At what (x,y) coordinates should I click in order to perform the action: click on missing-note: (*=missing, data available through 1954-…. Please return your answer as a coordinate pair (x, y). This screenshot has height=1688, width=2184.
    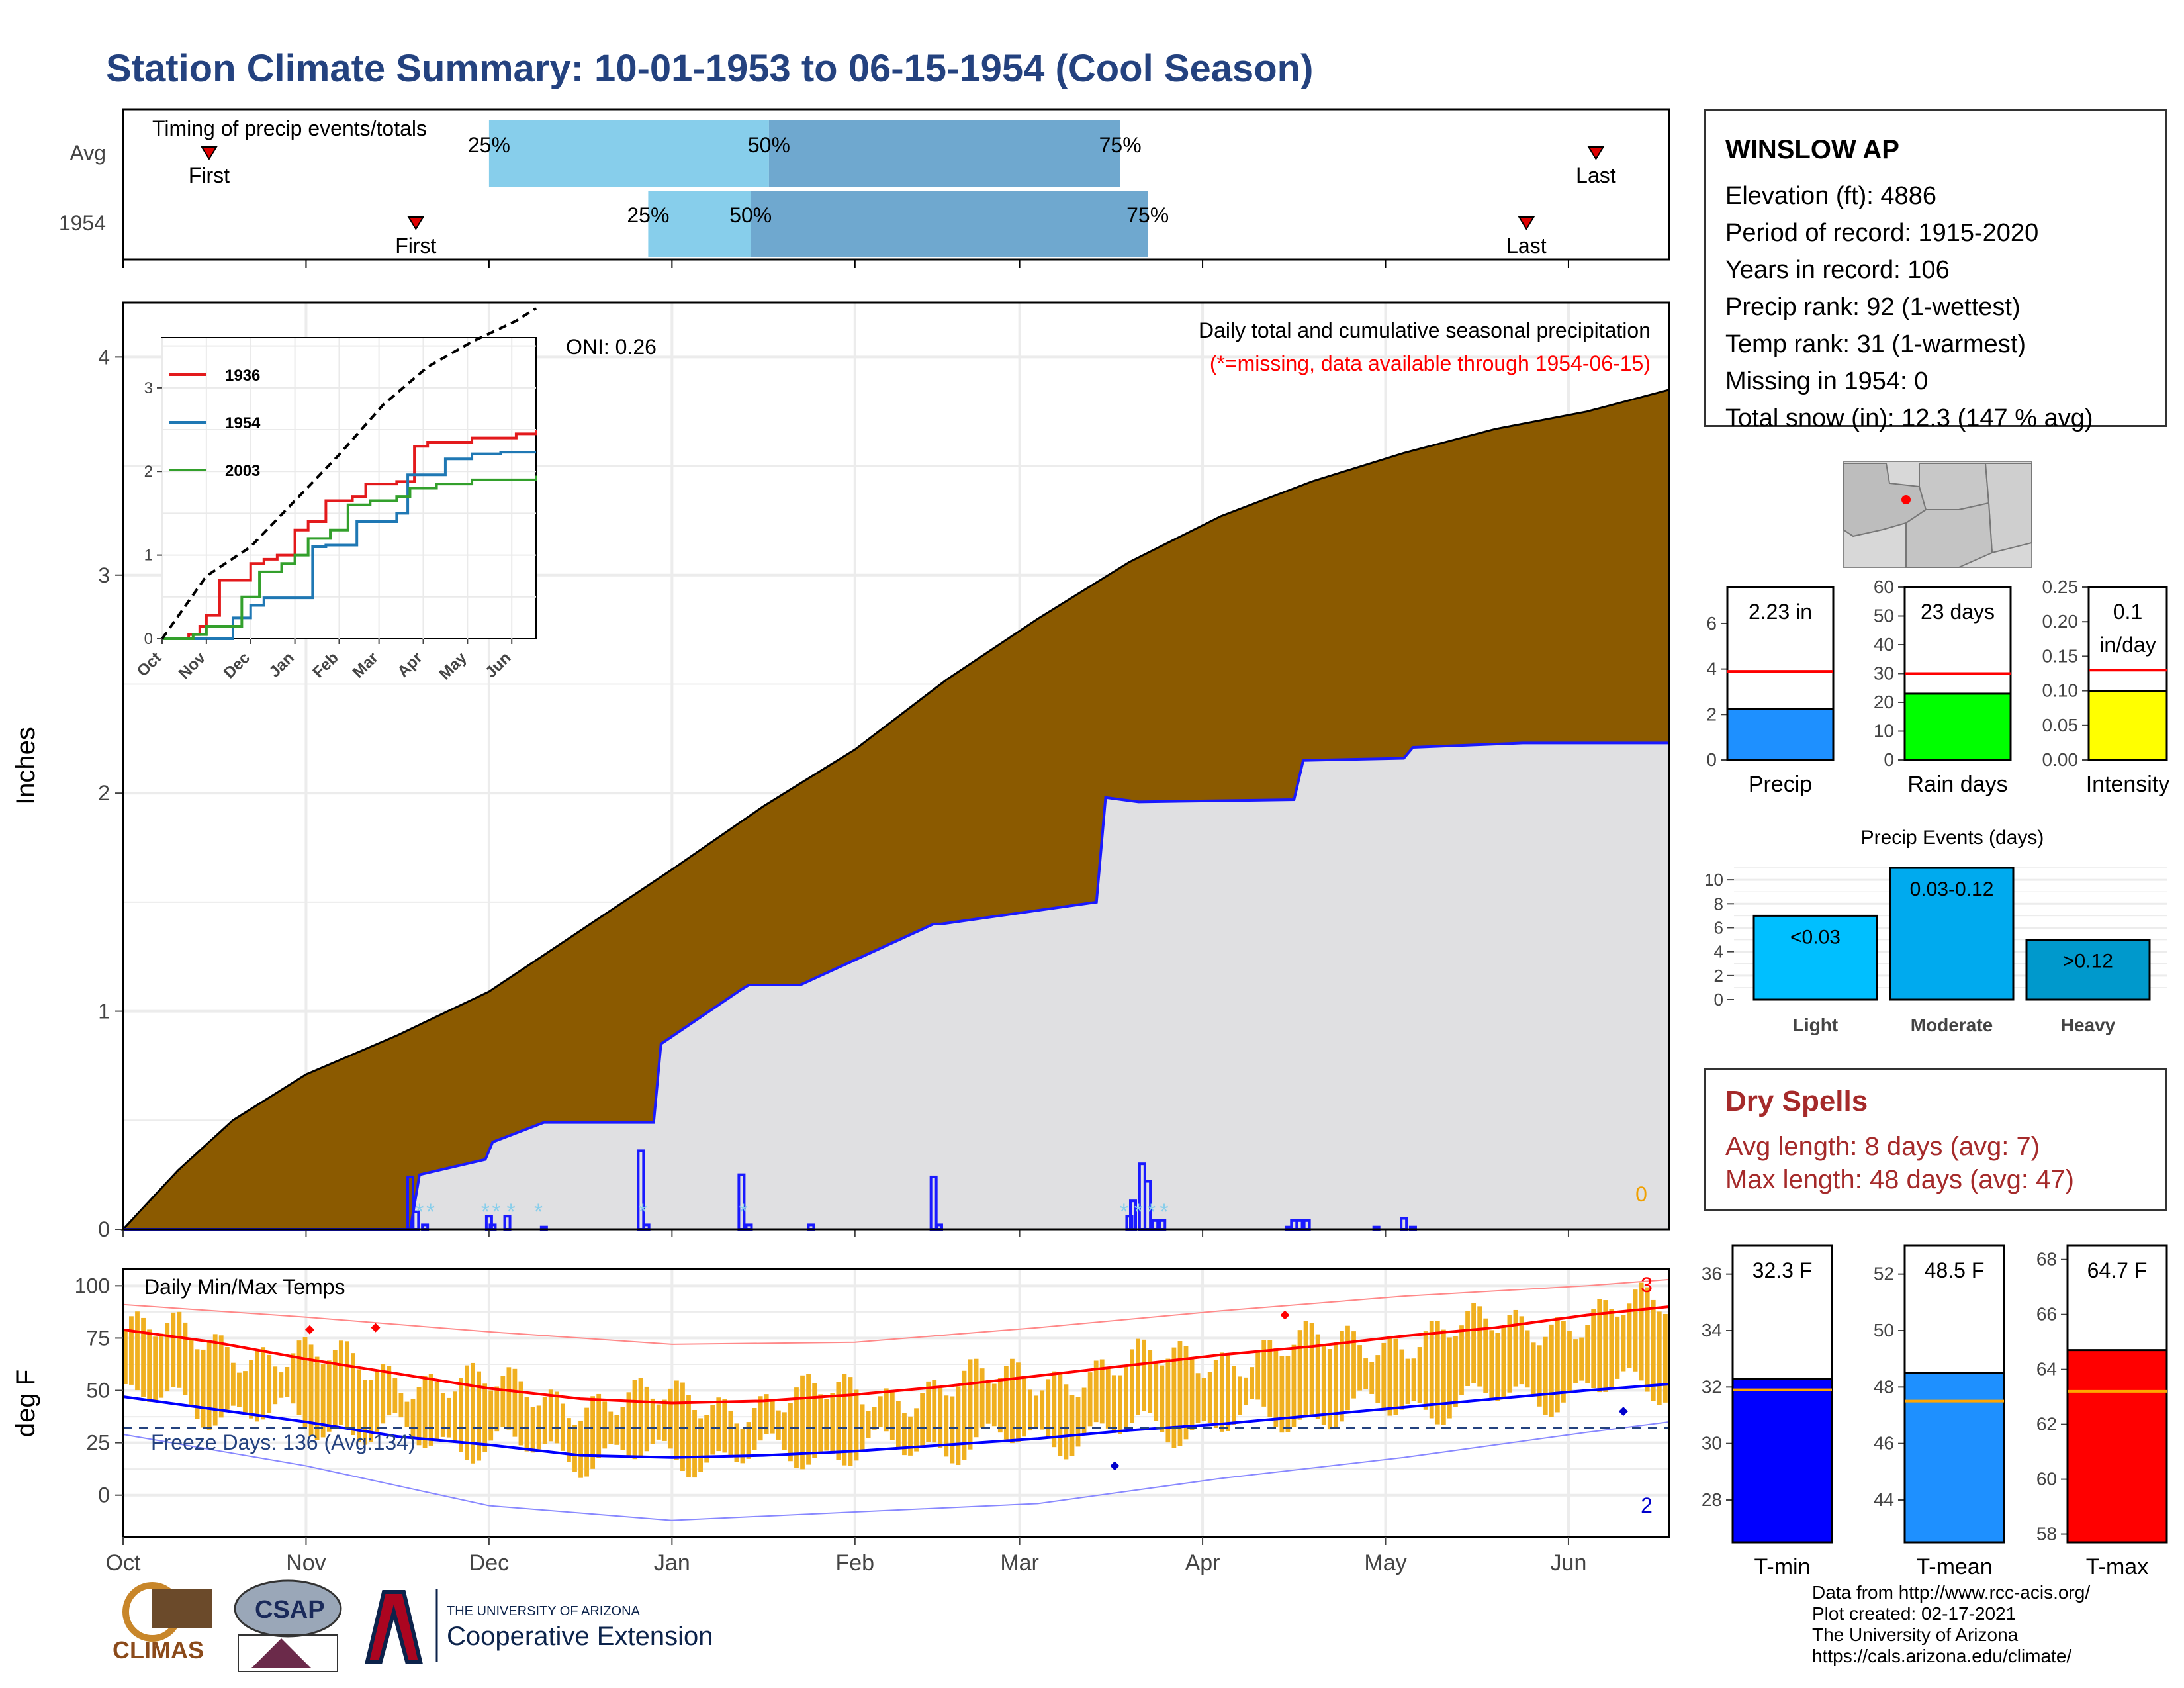
    Looking at the image, I should click on (1430, 363).